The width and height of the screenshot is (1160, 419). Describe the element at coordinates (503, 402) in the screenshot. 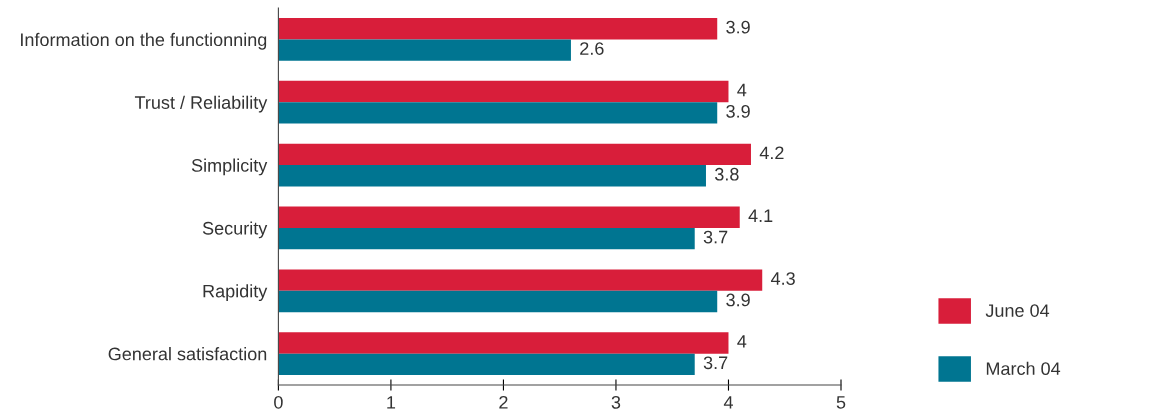

I see `x-tick-label: 2` at that location.